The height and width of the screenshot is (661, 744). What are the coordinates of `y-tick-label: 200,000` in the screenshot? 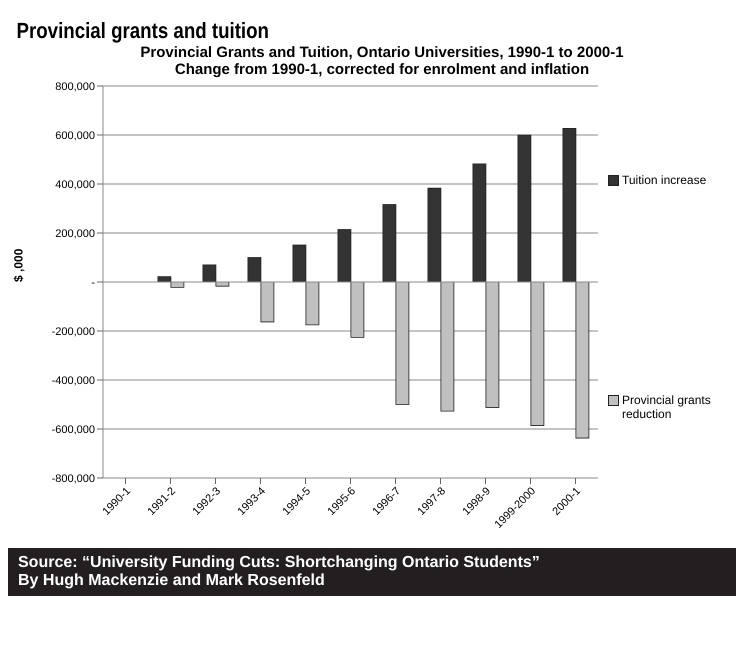 It's located at (75, 234).